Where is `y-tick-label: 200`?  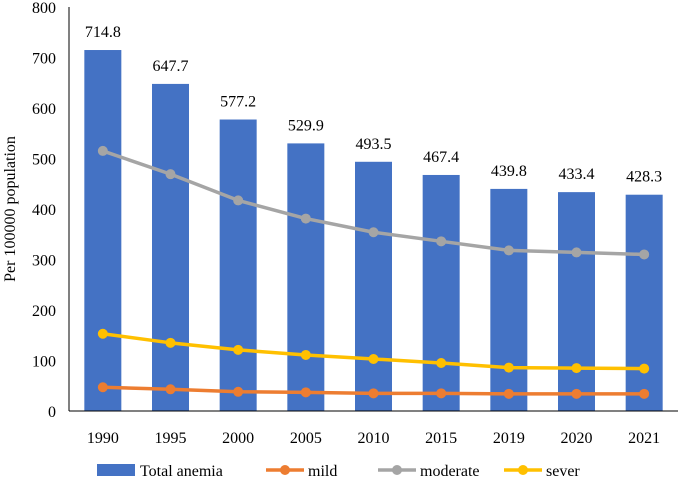 y-tick-label: 200 is located at coordinates (44, 311).